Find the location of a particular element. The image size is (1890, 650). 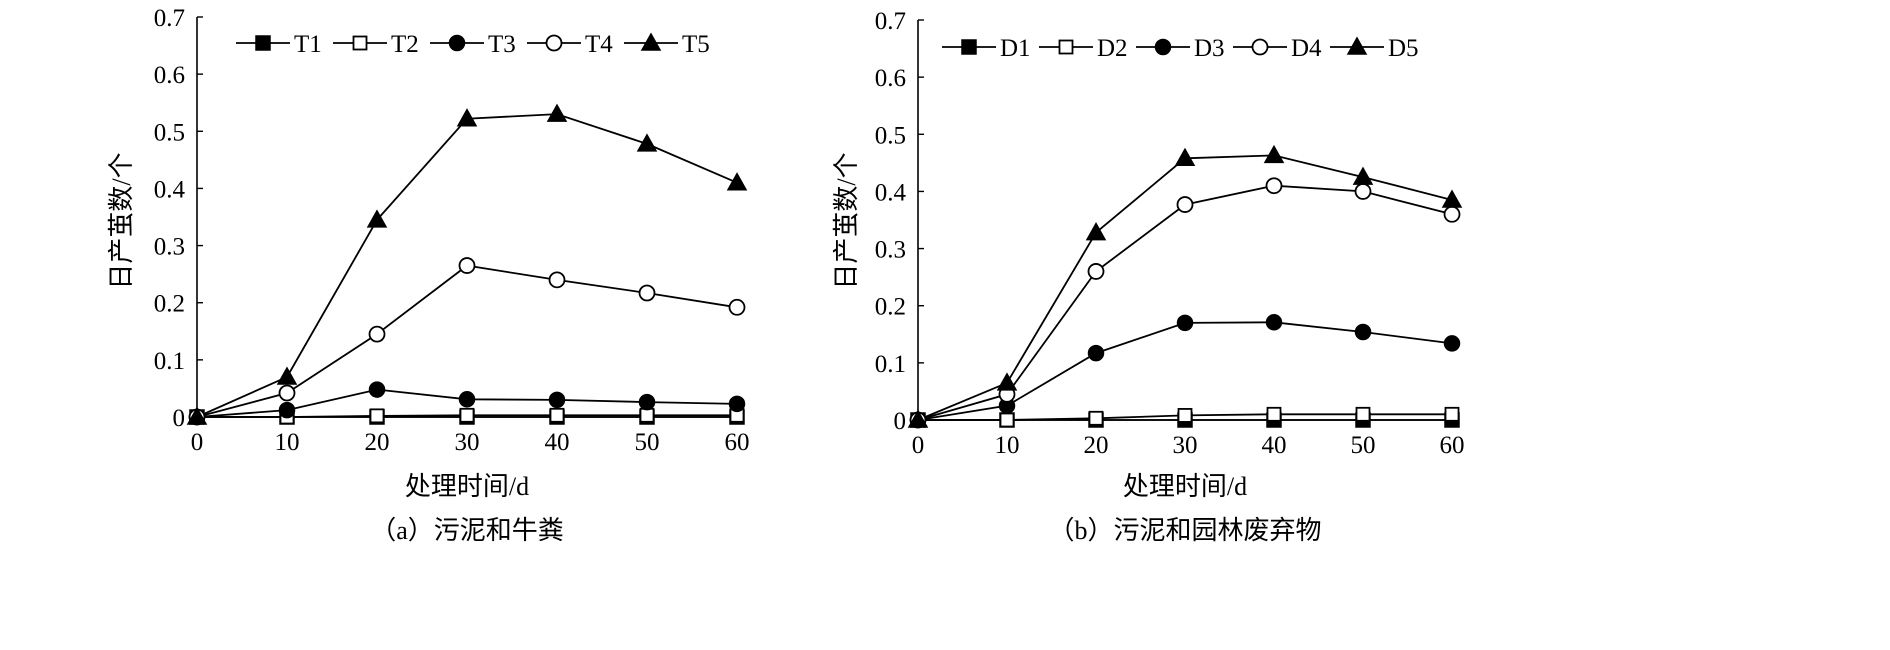

chart-b-legend-label: D1 is located at coordinates (1015, 48).